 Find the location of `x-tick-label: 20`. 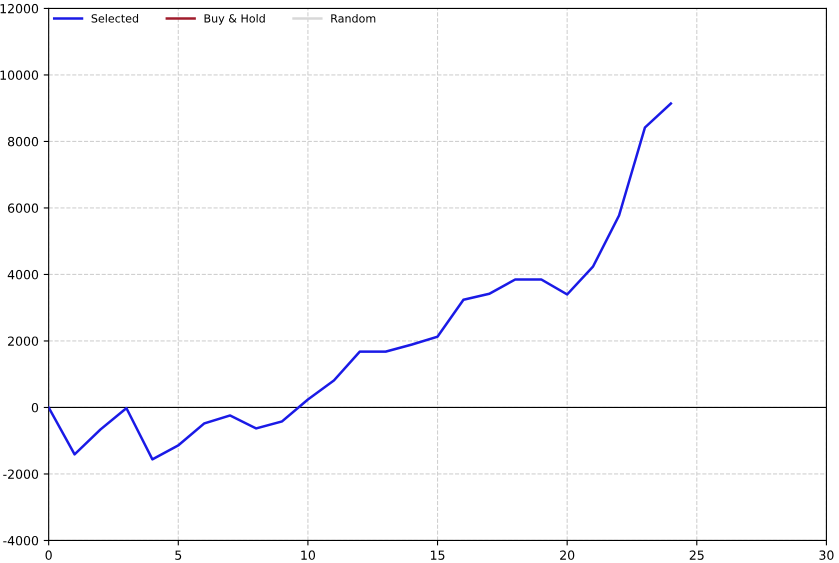

x-tick-label: 20 is located at coordinates (567, 555).